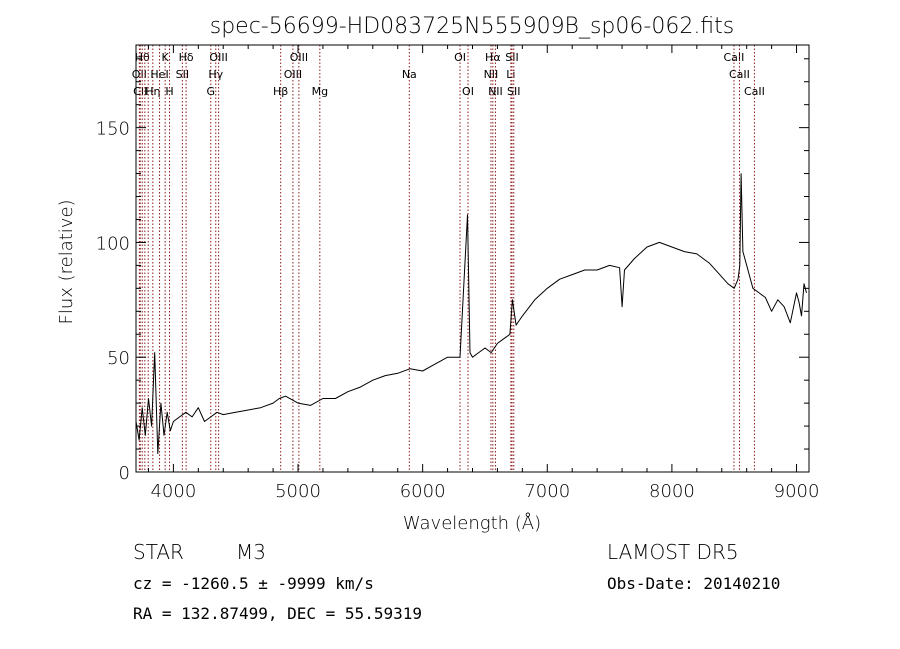 This screenshot has height=649, width=900. What do you see at coordinates (251, 552) in the screenshot?
I see `subclass-label: M3` at bounding box center [251, 552].